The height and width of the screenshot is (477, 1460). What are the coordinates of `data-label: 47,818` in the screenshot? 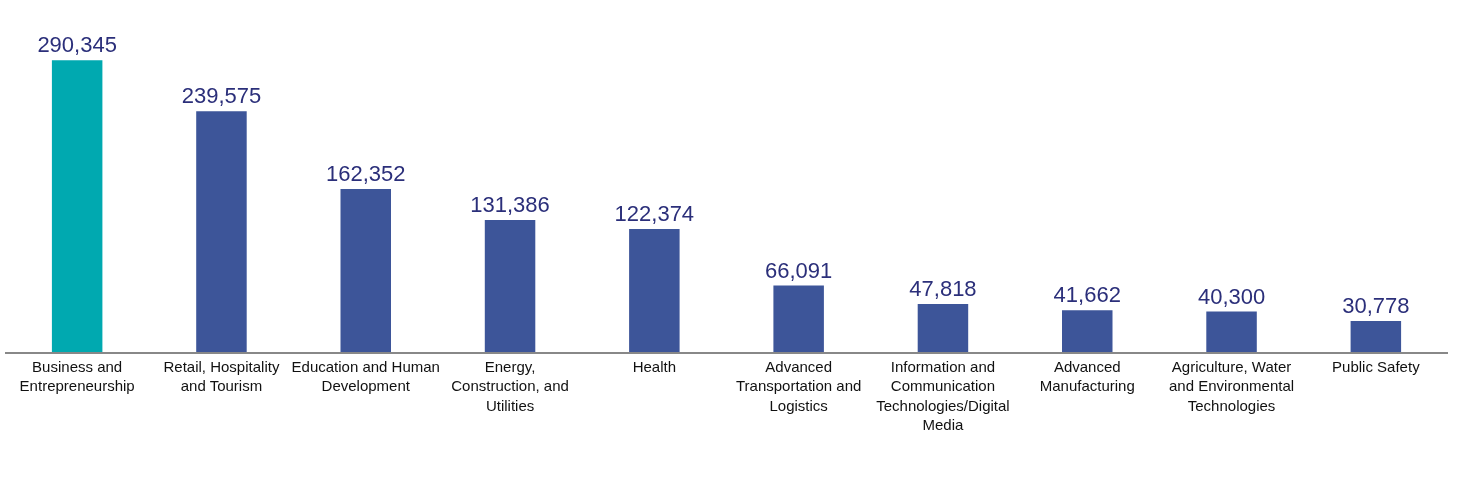 It's located at (943, 288).